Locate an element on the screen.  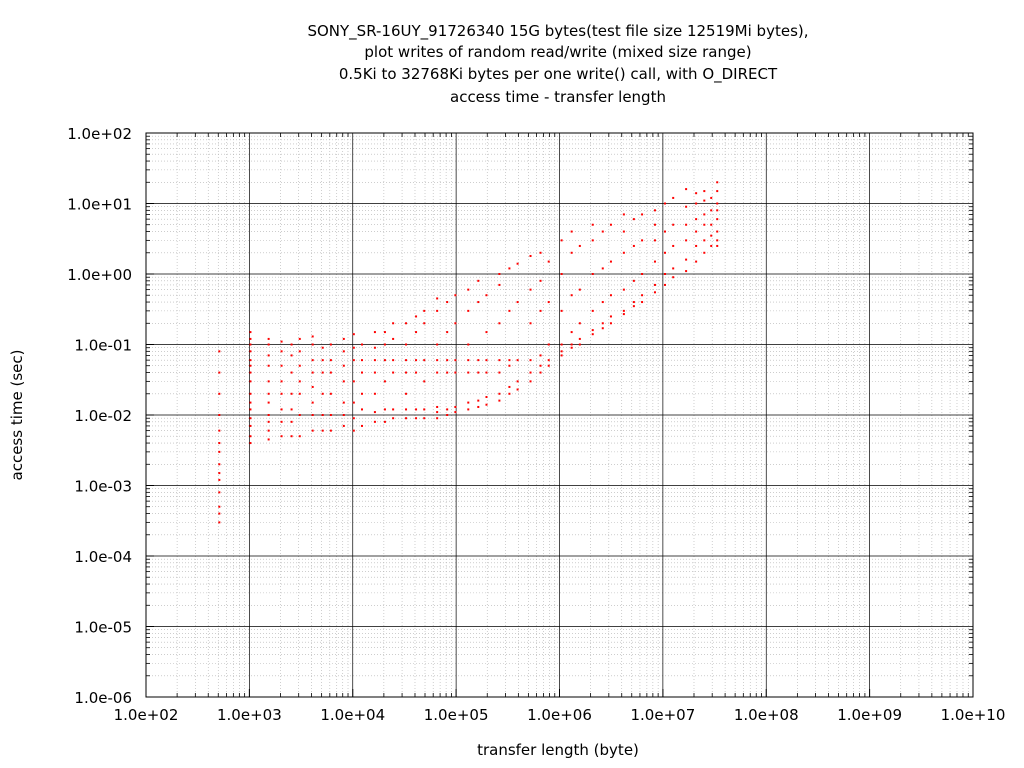
x-tick-label: 1.0e+02 is located at coordinates (146, 715).